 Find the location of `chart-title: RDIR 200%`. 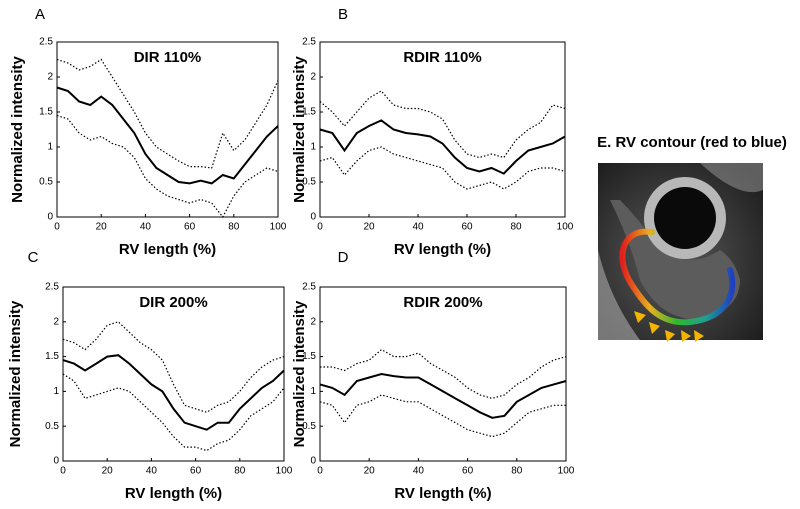

chart-title: RDIR 200% is located at coordinates (442, 302).